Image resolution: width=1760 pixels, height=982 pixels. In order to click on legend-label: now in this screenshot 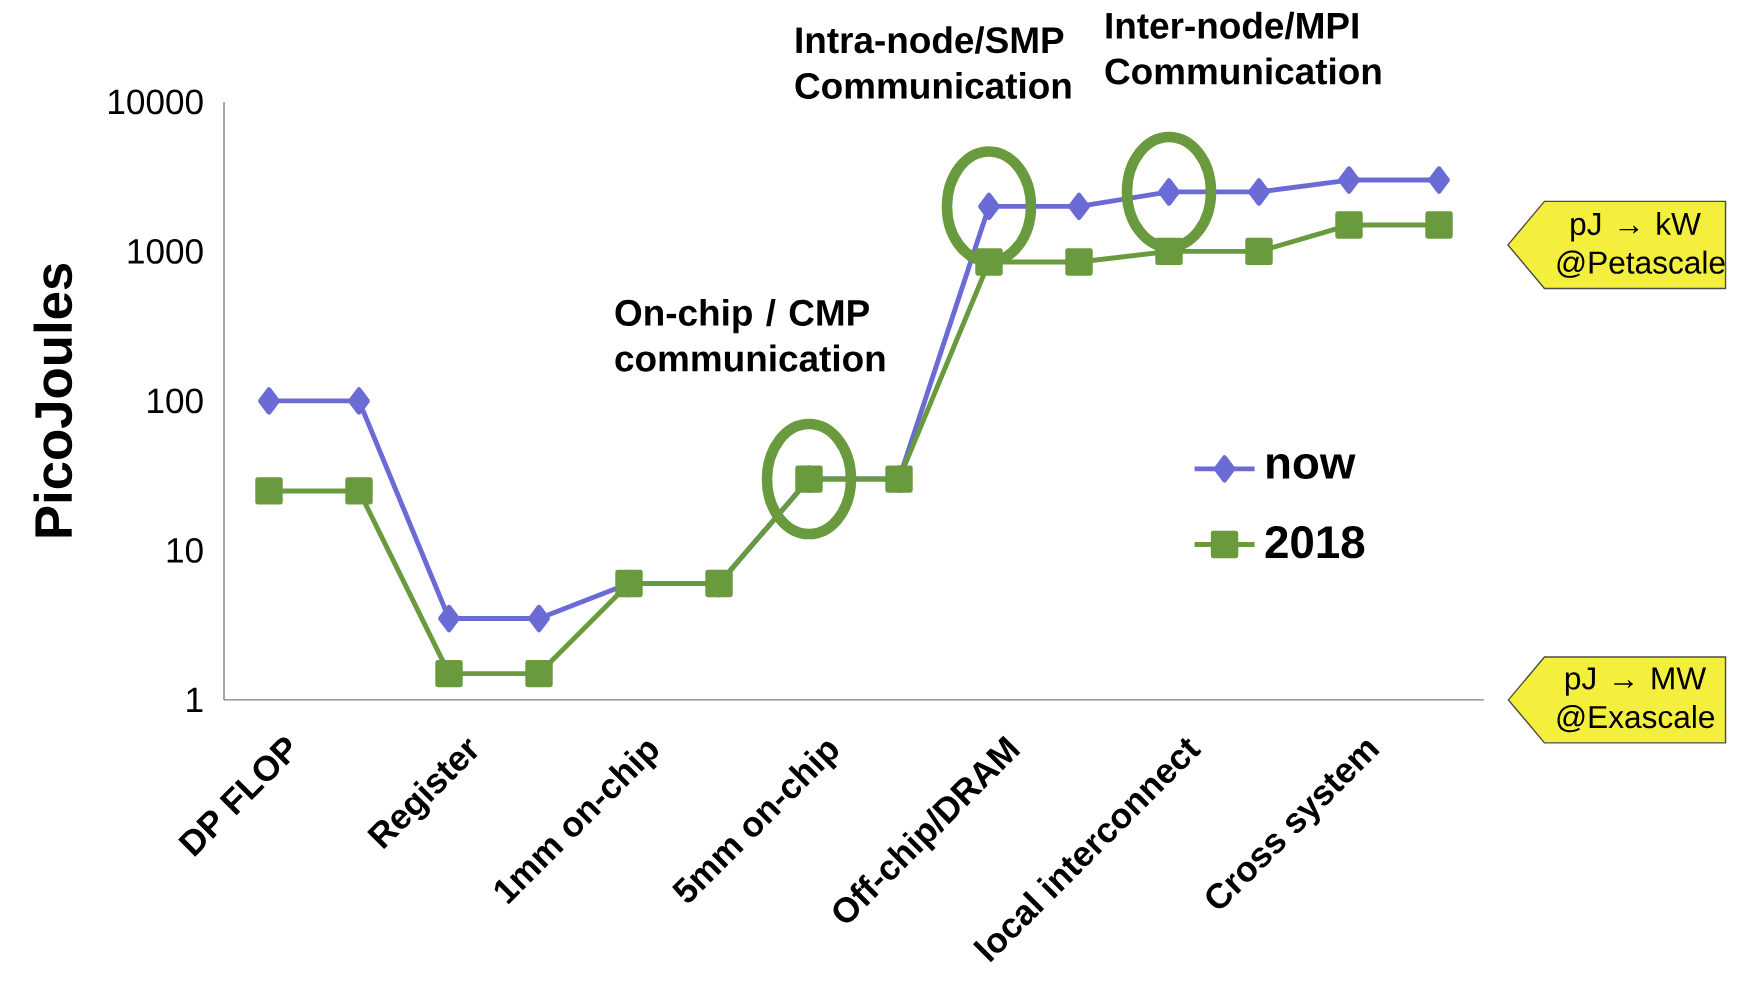, I will do `click(1311, 467)`.